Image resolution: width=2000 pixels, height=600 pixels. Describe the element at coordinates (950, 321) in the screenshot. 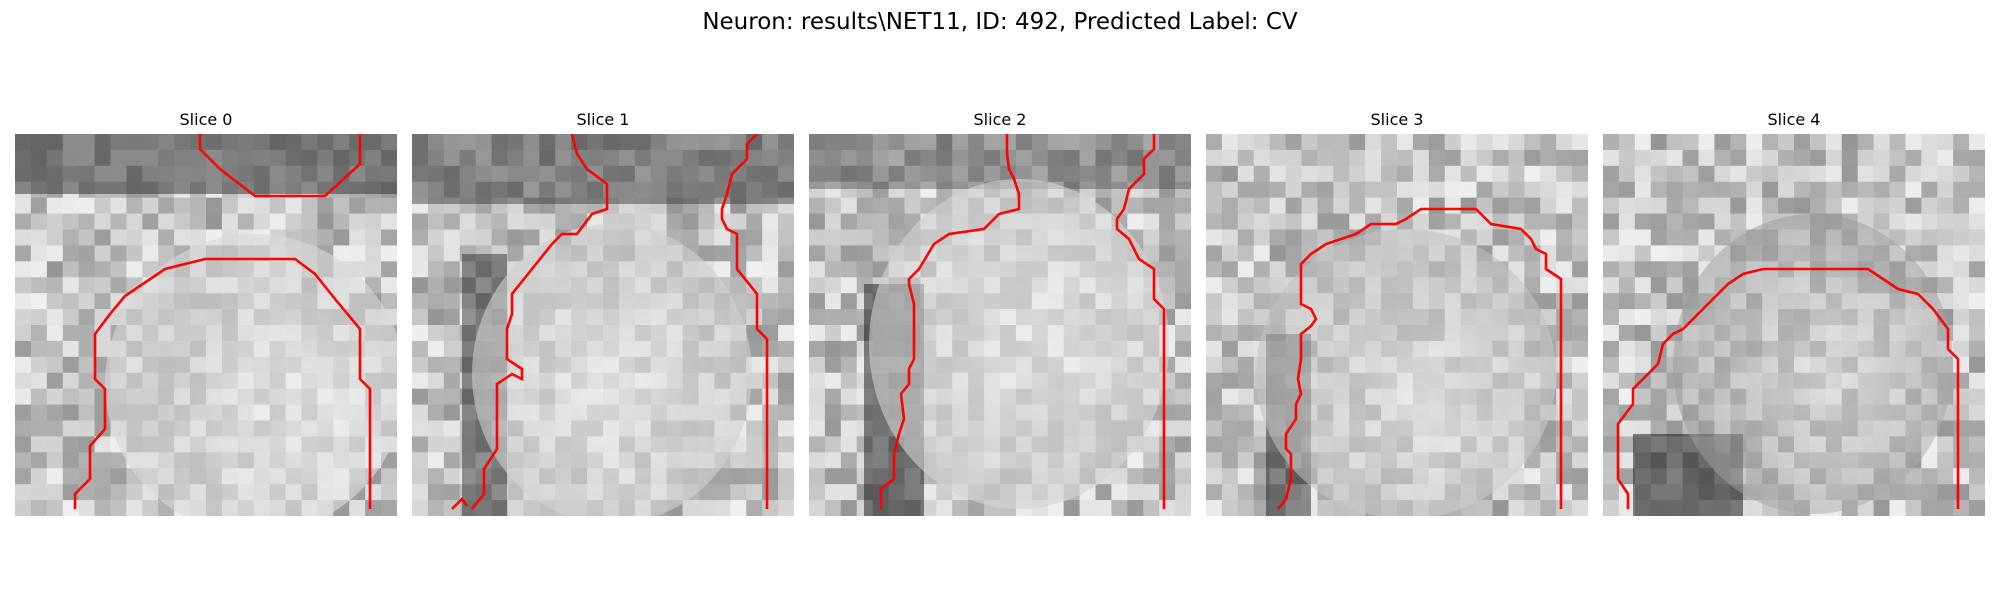

I see `contour-line` at that location.